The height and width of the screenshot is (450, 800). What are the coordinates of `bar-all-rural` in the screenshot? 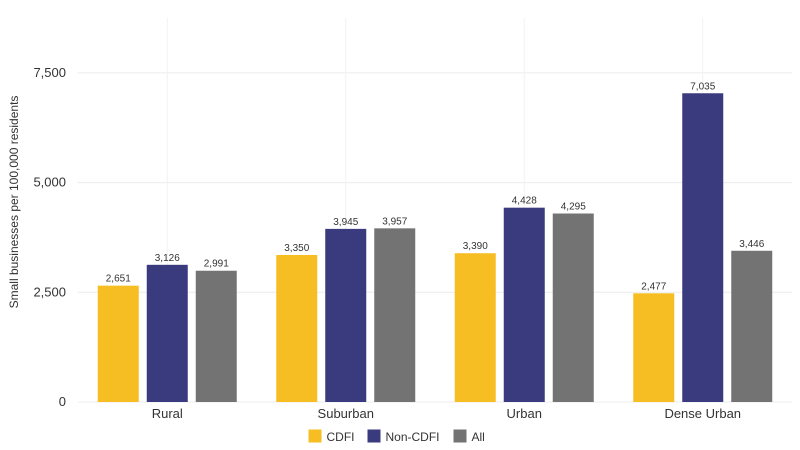 It's located at (216, 336).